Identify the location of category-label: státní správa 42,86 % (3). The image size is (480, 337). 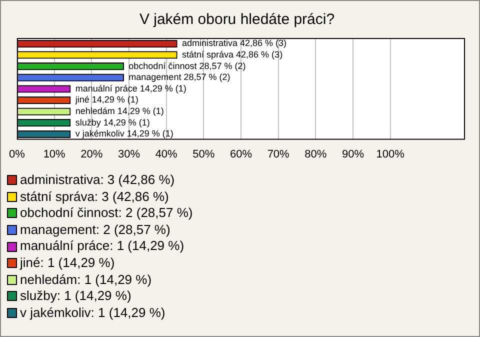
(232, 54).